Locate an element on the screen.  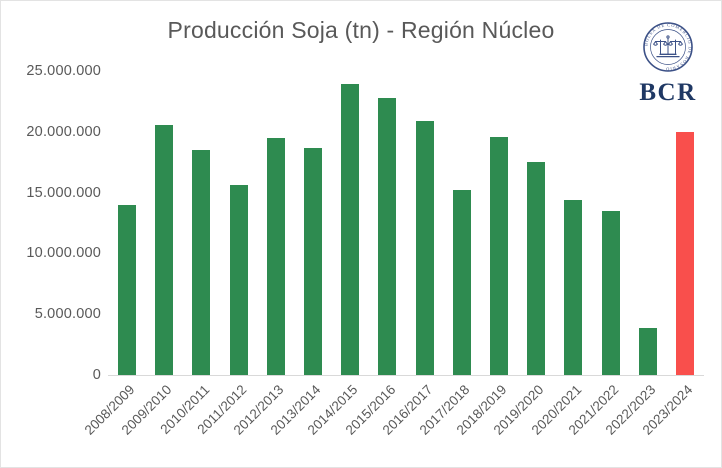
x-tick-label: 2015/2016 is located at coordinates (370, 410).